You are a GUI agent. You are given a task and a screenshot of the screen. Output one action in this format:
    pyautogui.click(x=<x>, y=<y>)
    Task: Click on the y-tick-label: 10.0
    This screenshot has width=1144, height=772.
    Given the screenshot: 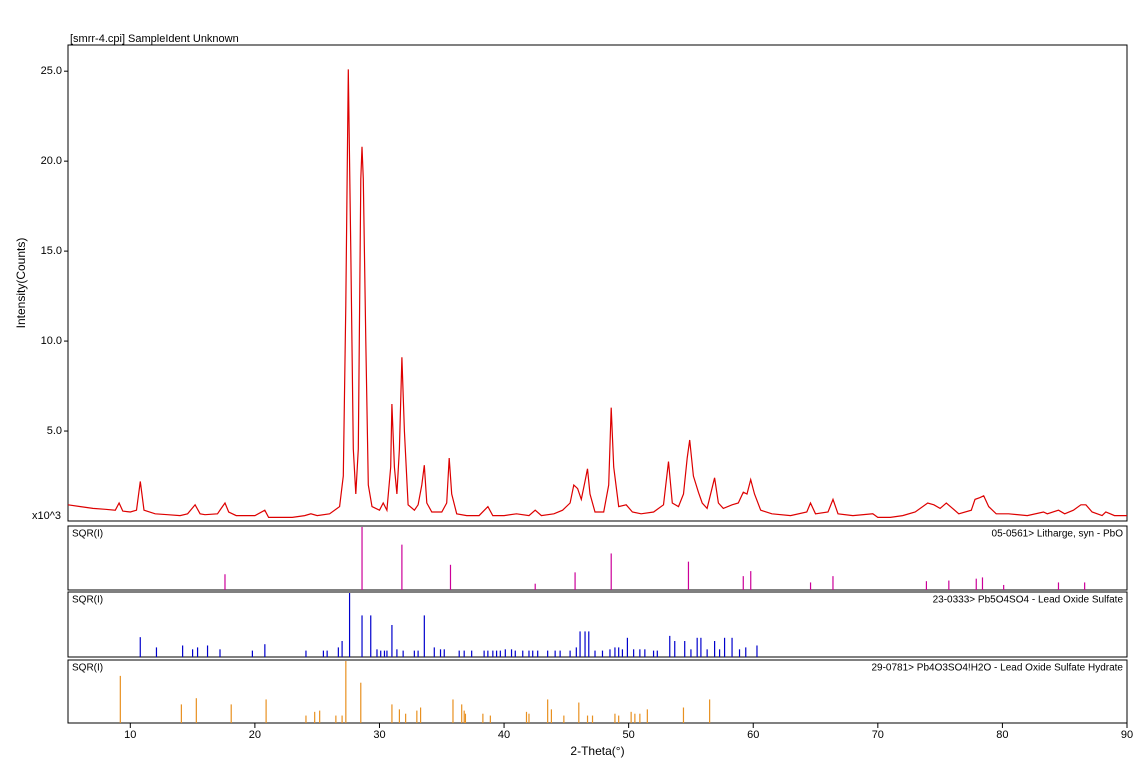 What is the action you would take?
    pyautogui.click(x=51, y=341)
    